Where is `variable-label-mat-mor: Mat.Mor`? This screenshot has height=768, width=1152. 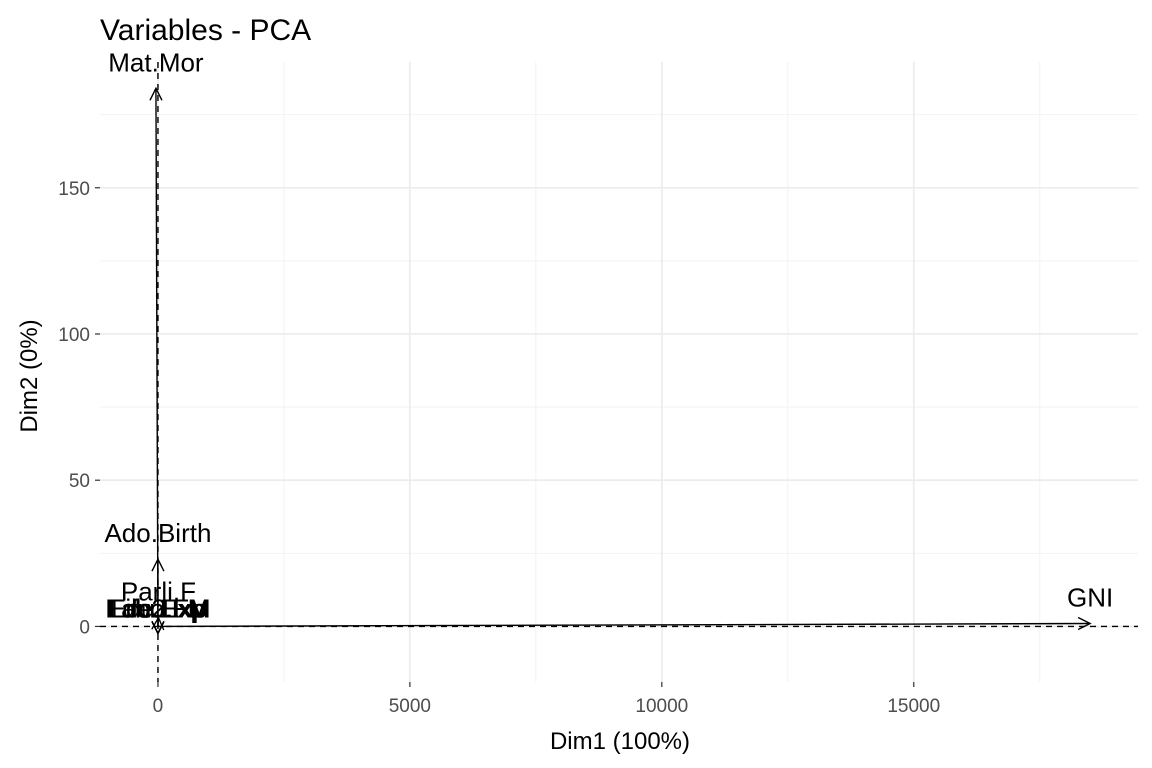 variable-label-mat-mor: Mat.Mor is located at coordinates (156, 62).